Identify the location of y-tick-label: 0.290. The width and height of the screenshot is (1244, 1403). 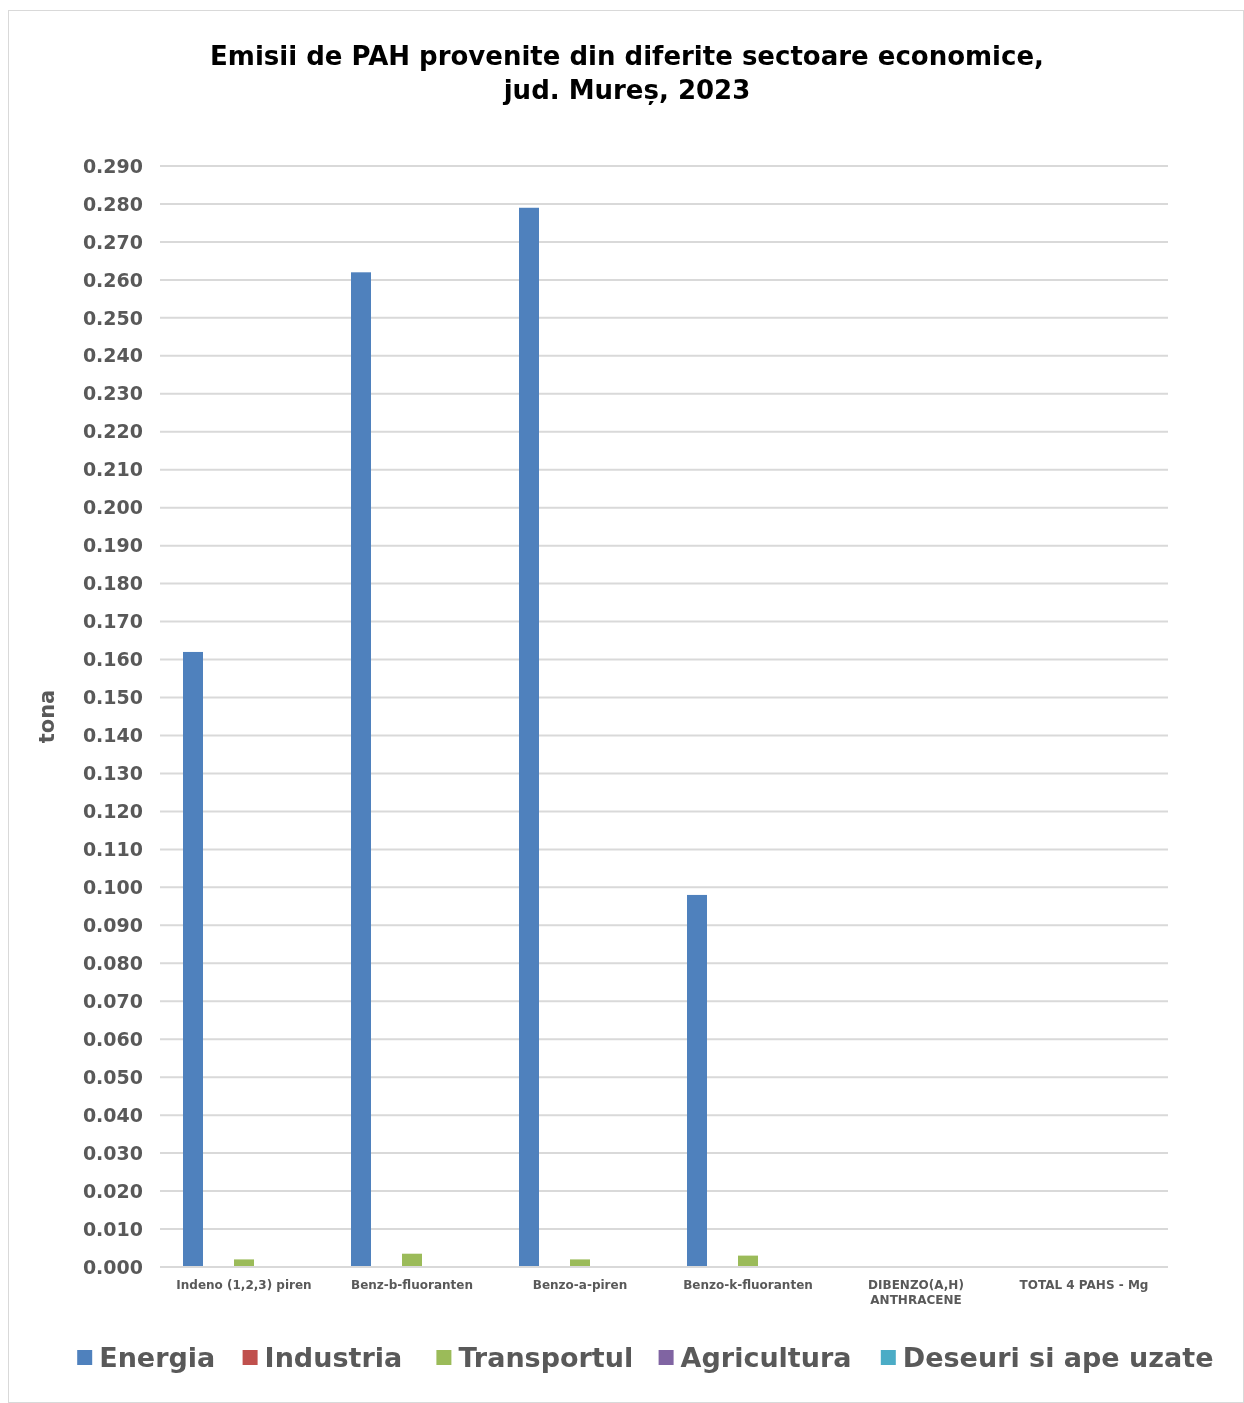
(112, 165).